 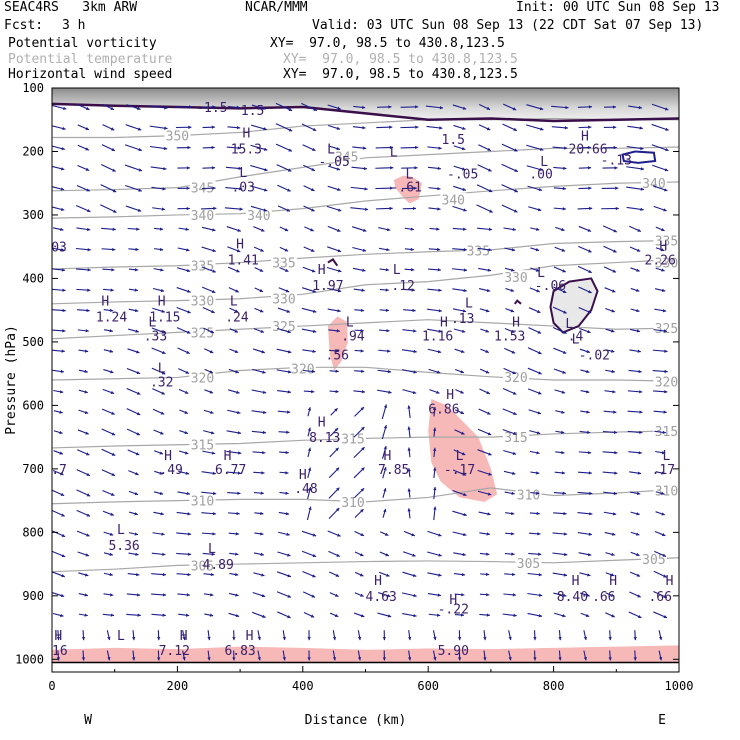 What do you see at coordinates (33, 405) in the screenshot?
I see `y-tick-label: 600` at bounding box center [33, 405].